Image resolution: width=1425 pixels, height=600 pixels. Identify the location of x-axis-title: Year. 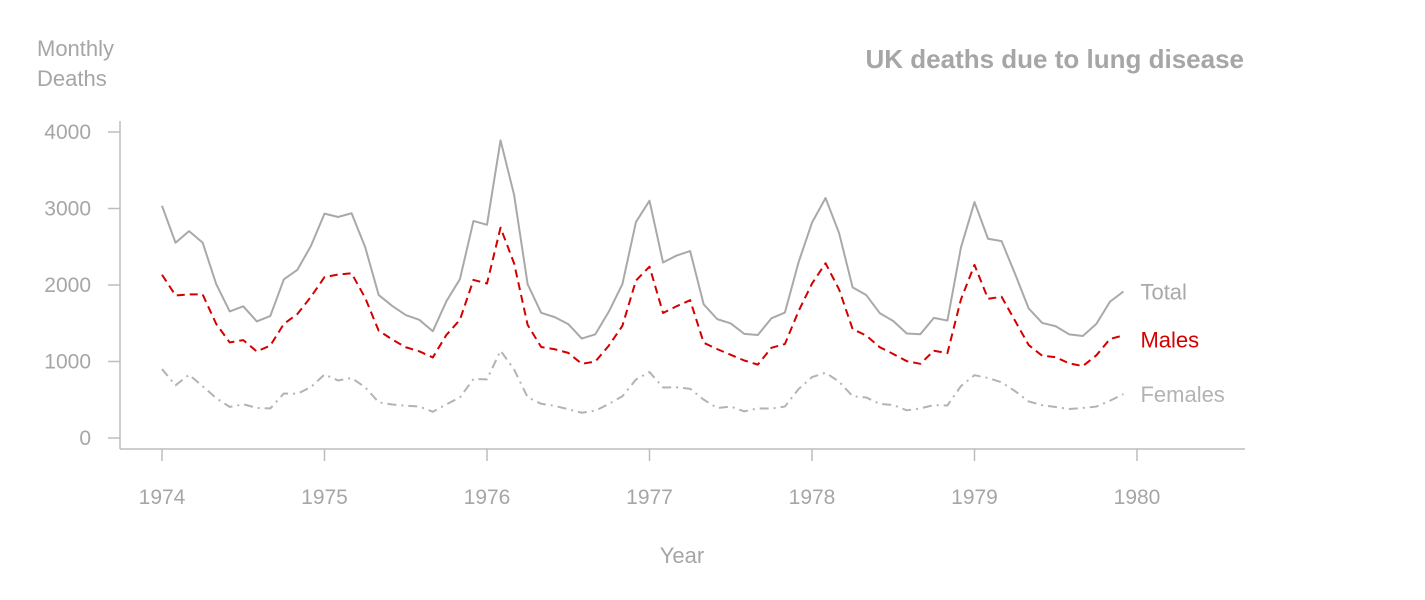
(682, 555).